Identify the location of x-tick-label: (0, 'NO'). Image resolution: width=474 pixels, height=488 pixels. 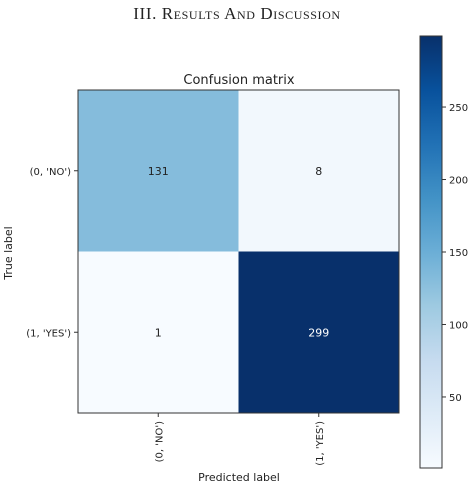
(159, 441).